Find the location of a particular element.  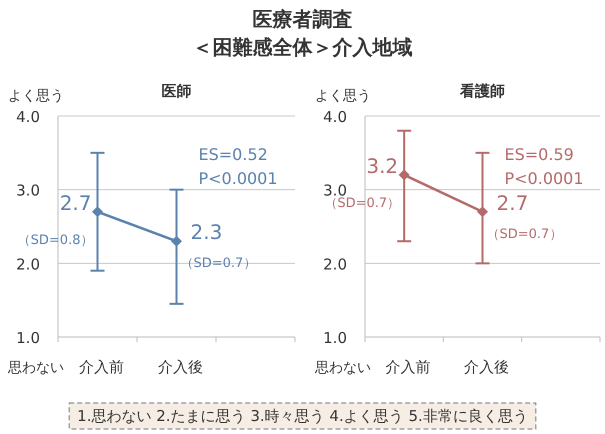

y-tick-label: 3.0 is located at coordinates (28, 191).